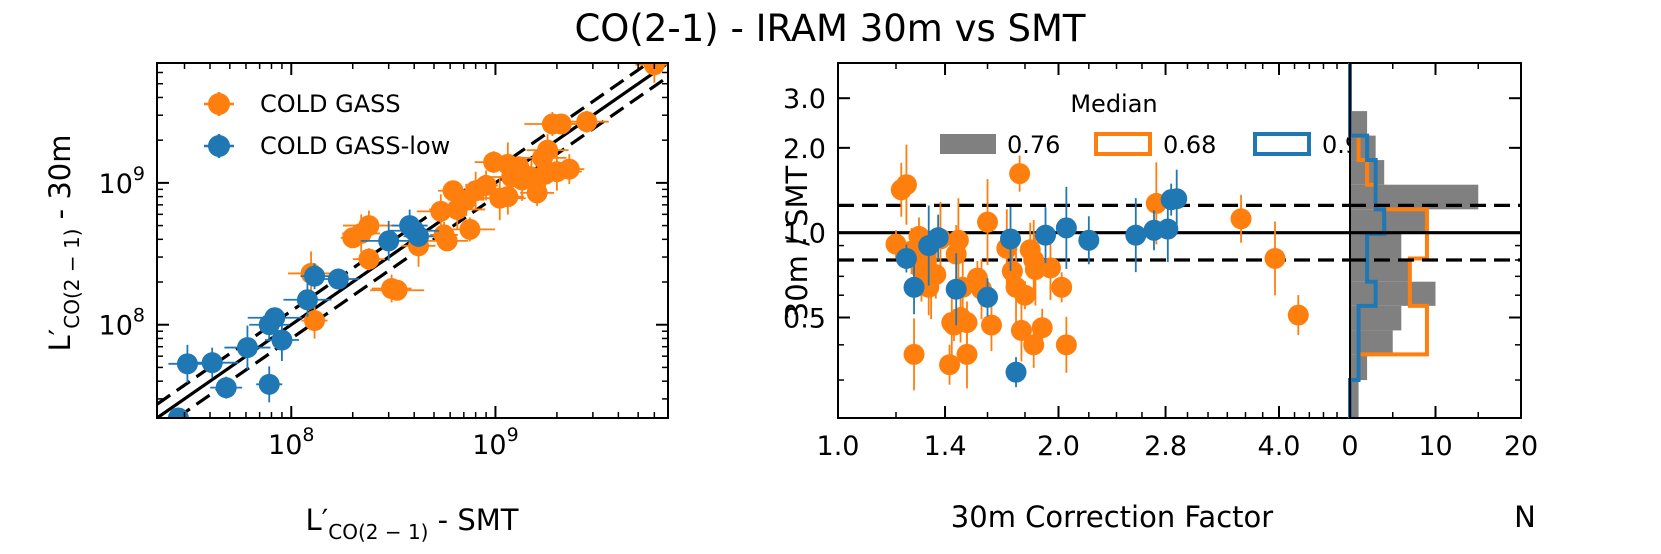 The height and width of the screenshot is (554, 1661). I want to click on panel-a-point-1-0-marker, so click(178, 412).